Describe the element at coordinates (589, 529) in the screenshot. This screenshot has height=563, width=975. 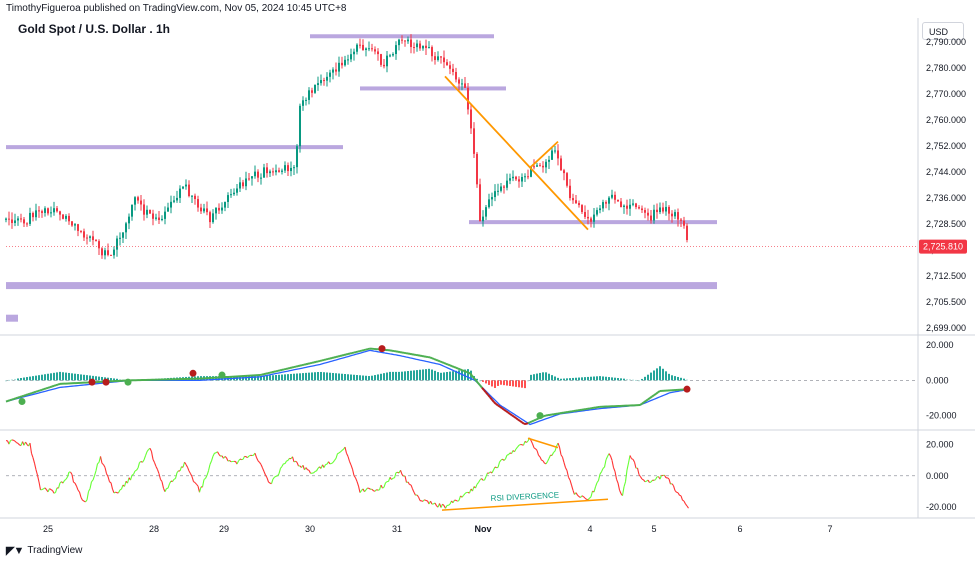
I see `time-tick-label: 4` at that location.